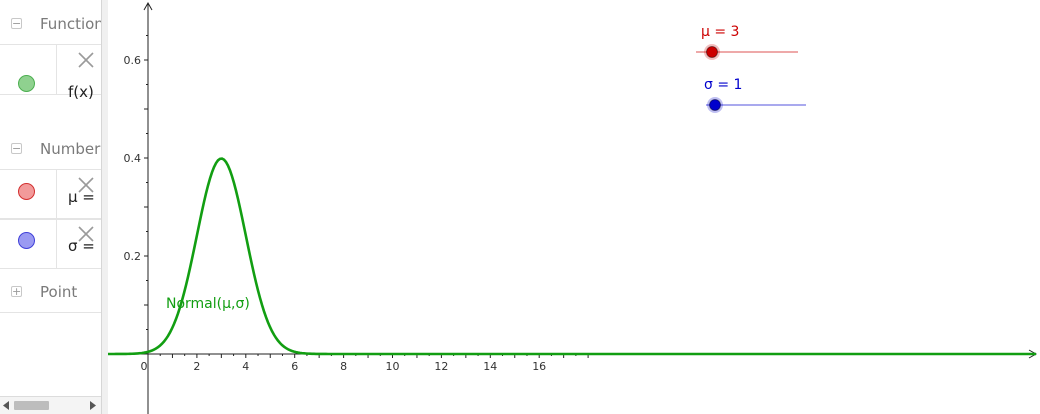 The image size is (1040, 414). I want to click on category-number: − Number, so click(50, 147).